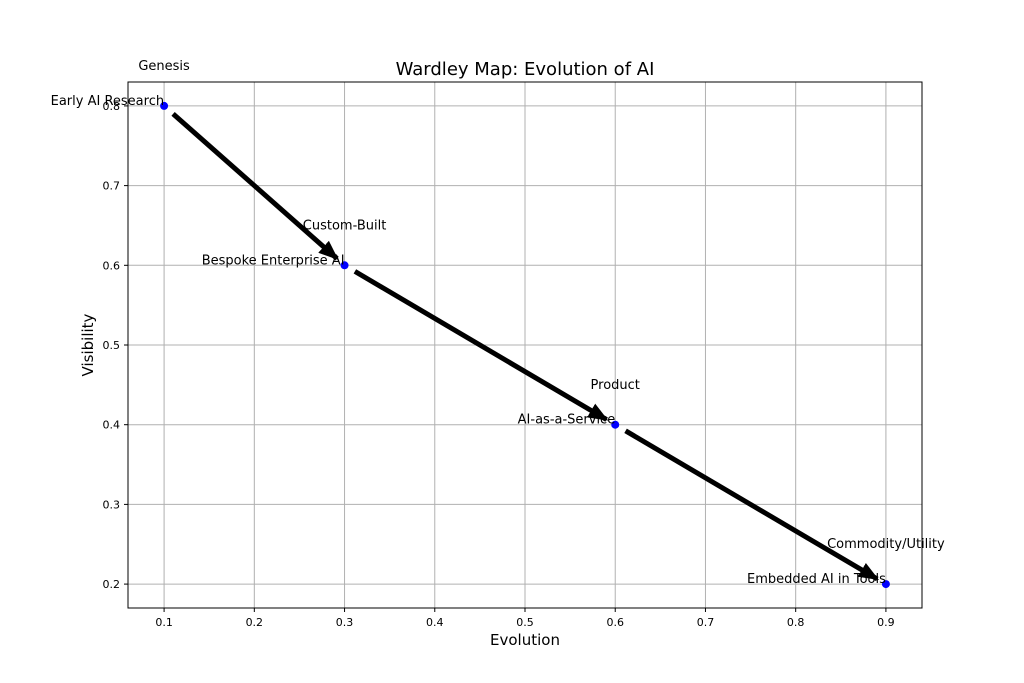 This screenshot has height=683, width=1024. Describe the element at coordinates (886, 544) in the screenshot. I see `stage-label: Commodity/Utility` at that location.